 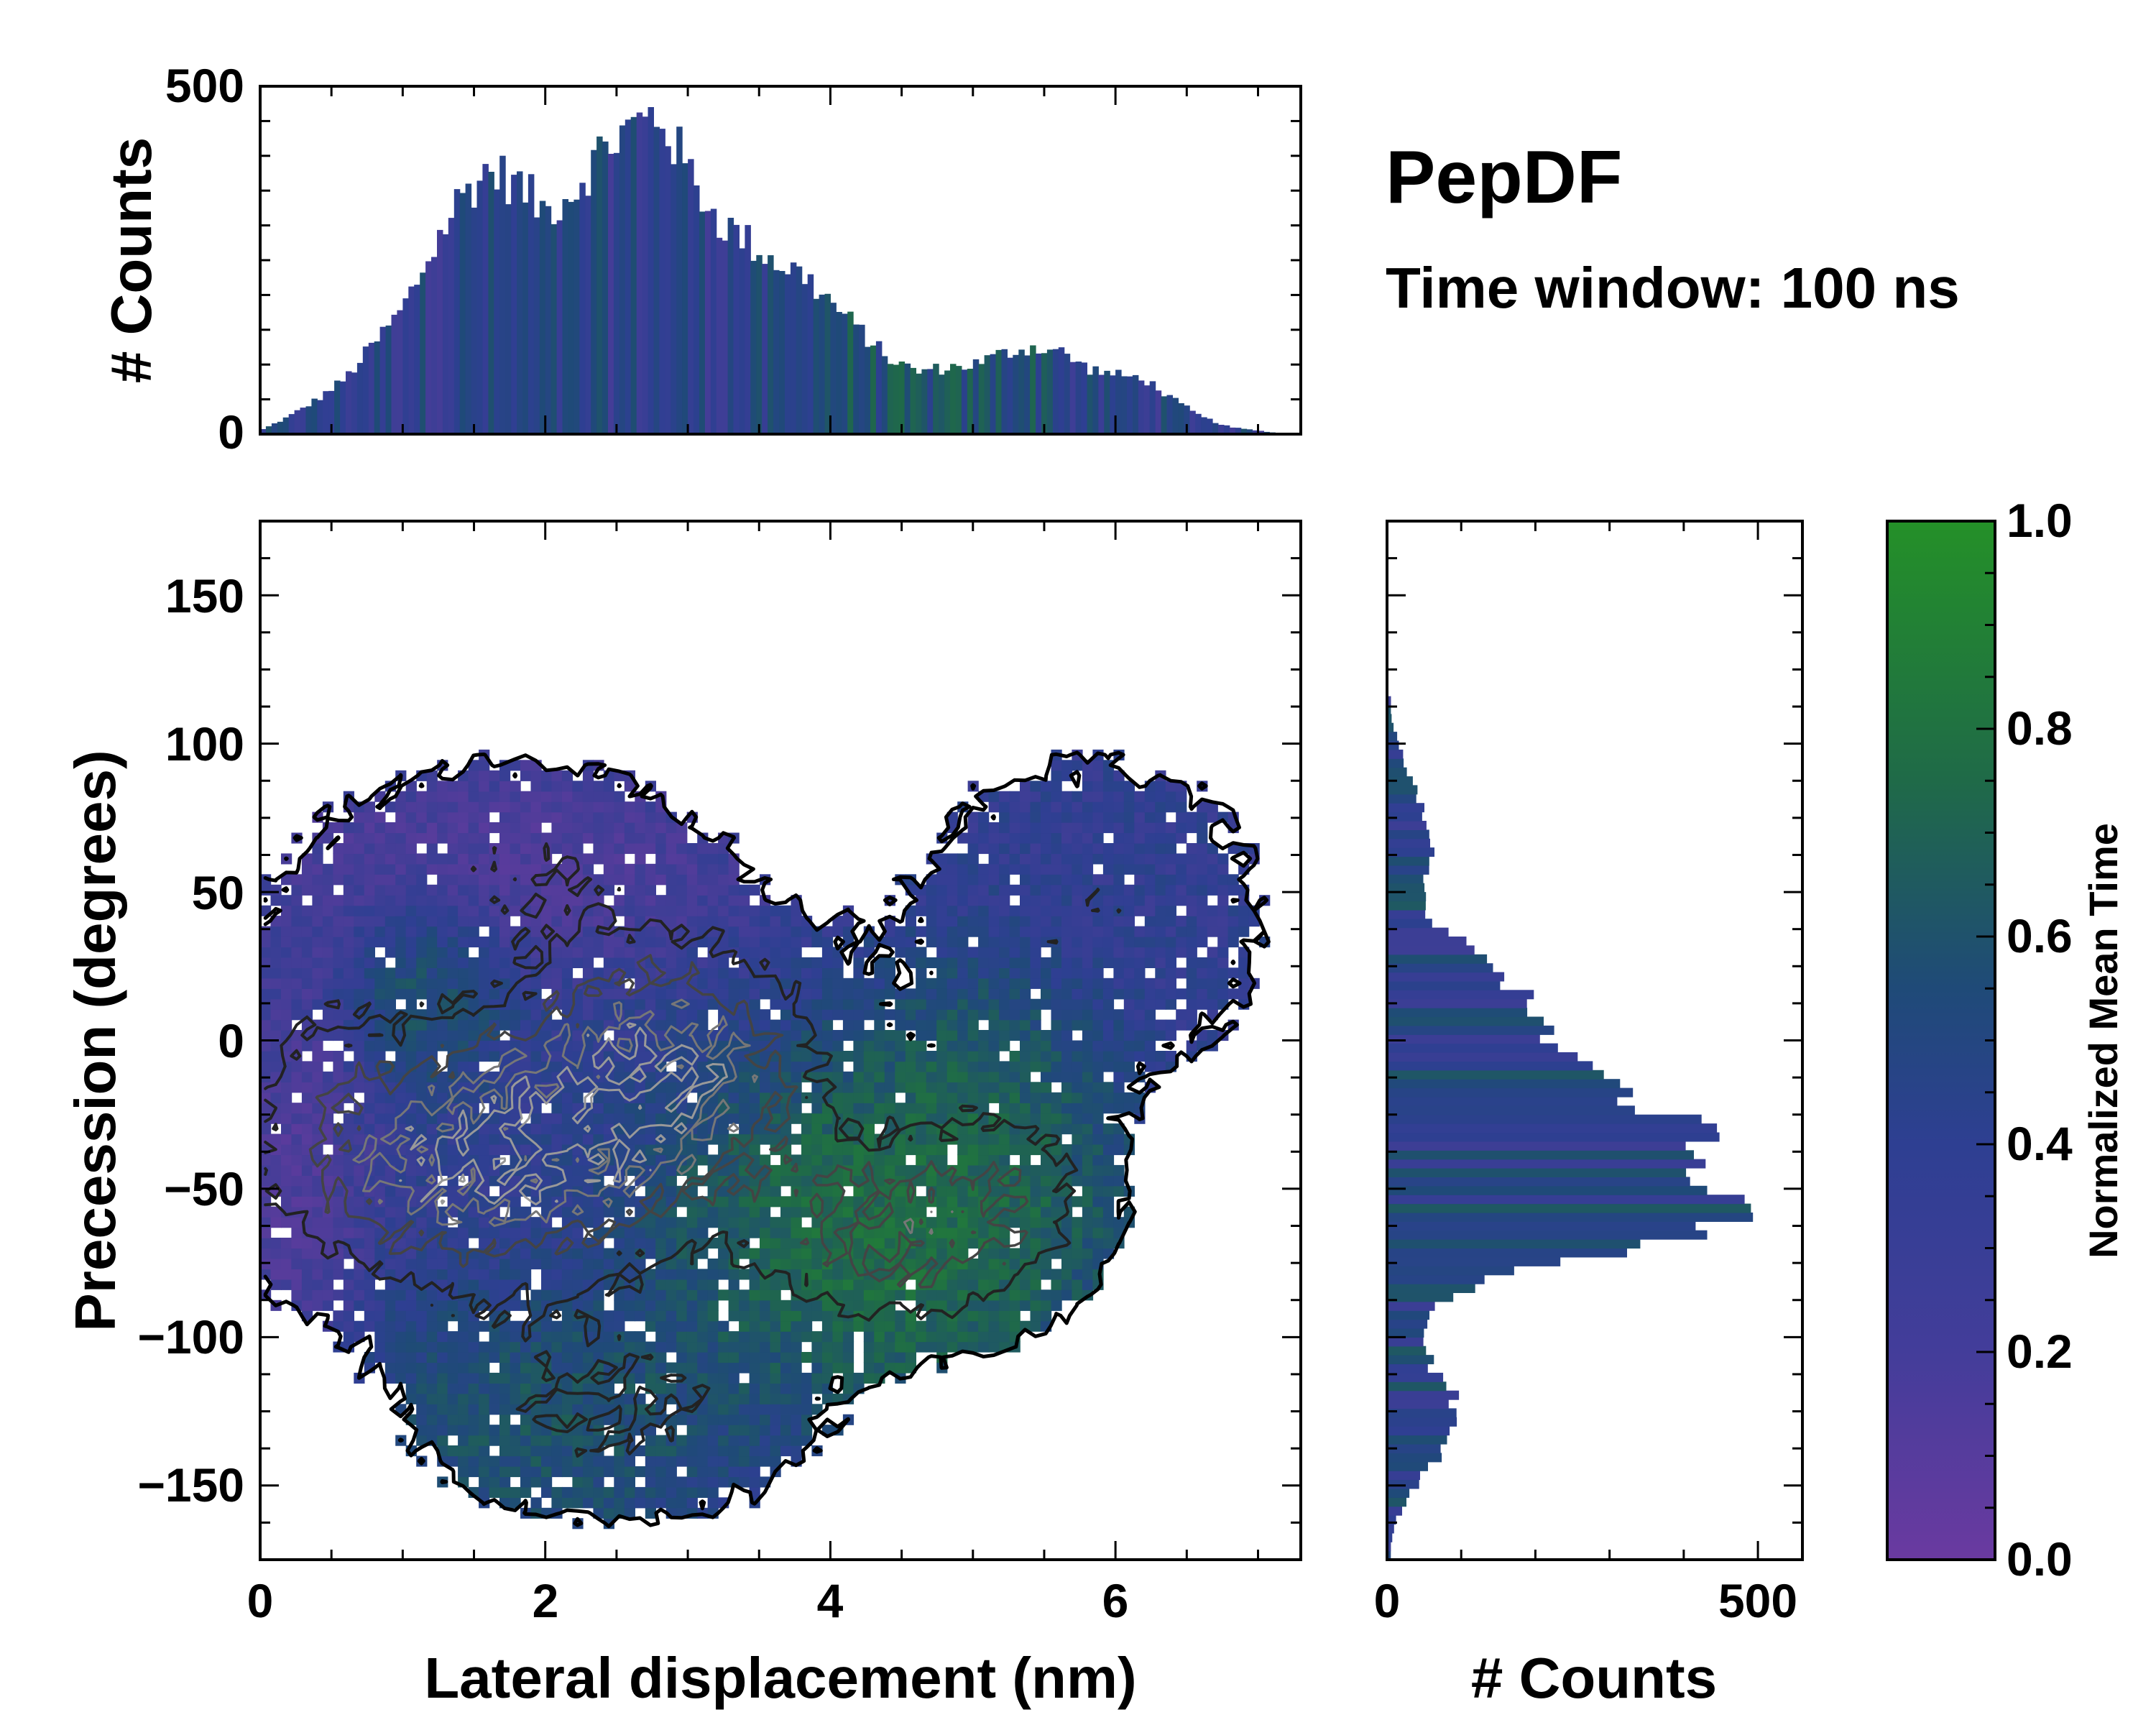 What do you see at coordinates (780, 260) in the screenshot?
I see `top-histogram-ticks` at bounding box center [780, 260].